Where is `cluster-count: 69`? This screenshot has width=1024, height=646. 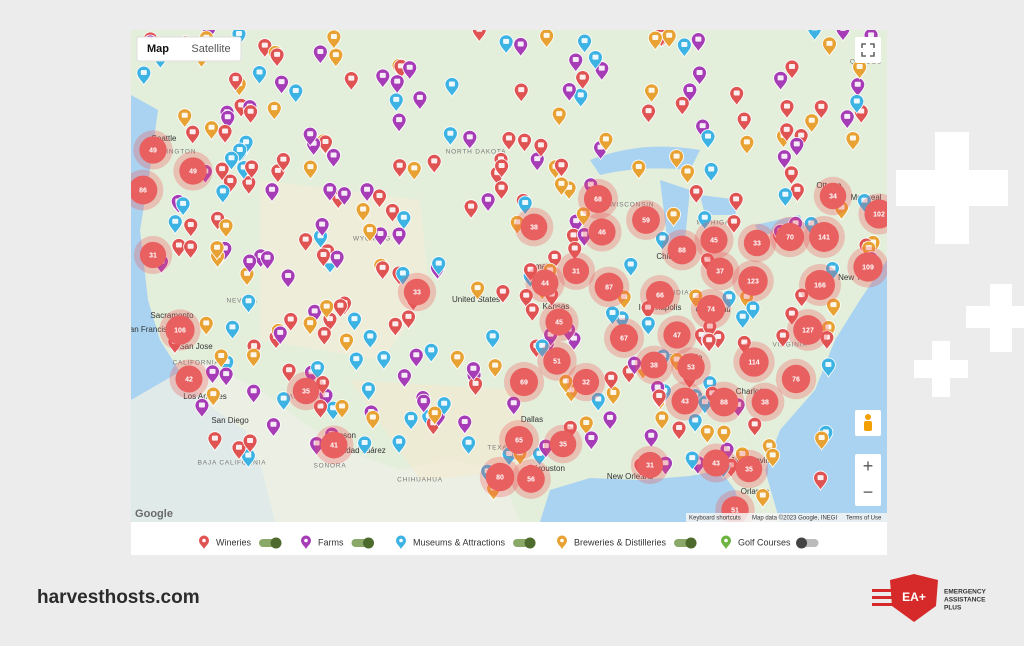
cluster-count: 69 is located at coordinates (524, 382).